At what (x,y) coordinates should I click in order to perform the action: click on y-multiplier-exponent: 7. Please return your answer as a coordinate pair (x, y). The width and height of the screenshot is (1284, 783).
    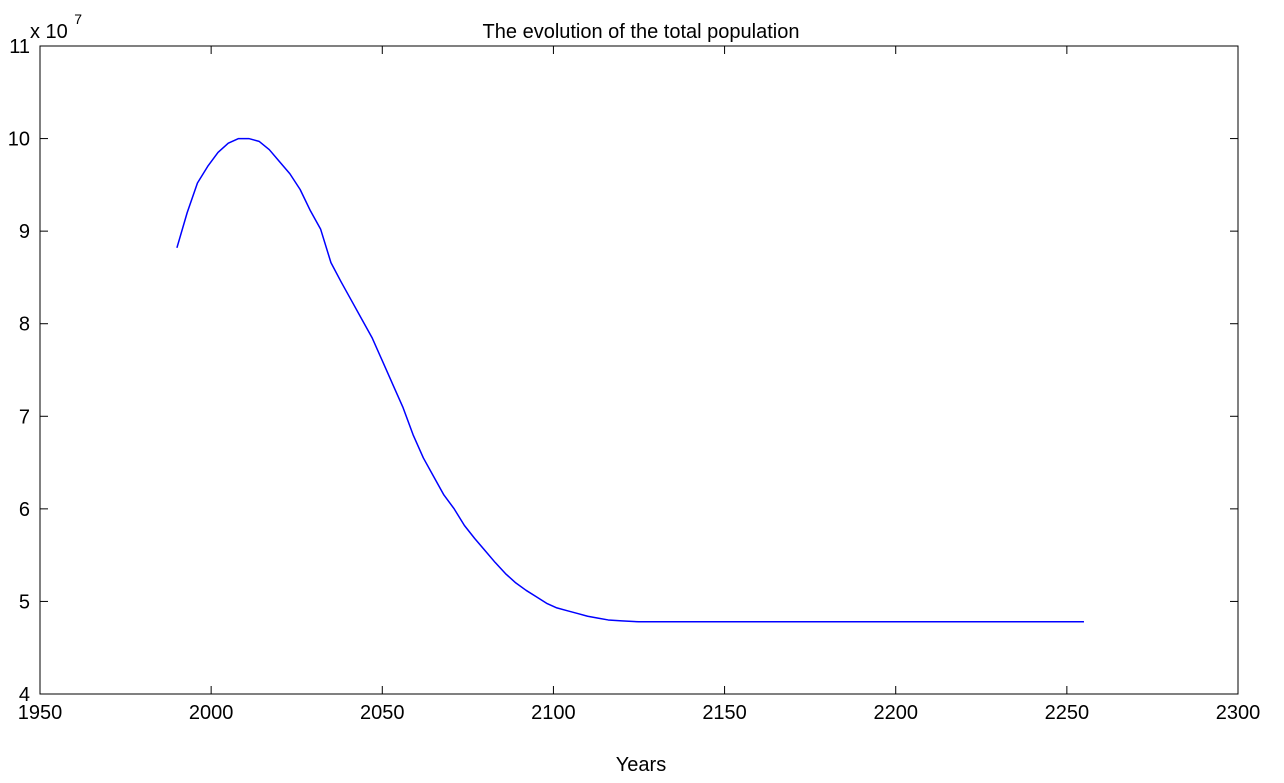
    Looking at the image, I should click on (78, 19).